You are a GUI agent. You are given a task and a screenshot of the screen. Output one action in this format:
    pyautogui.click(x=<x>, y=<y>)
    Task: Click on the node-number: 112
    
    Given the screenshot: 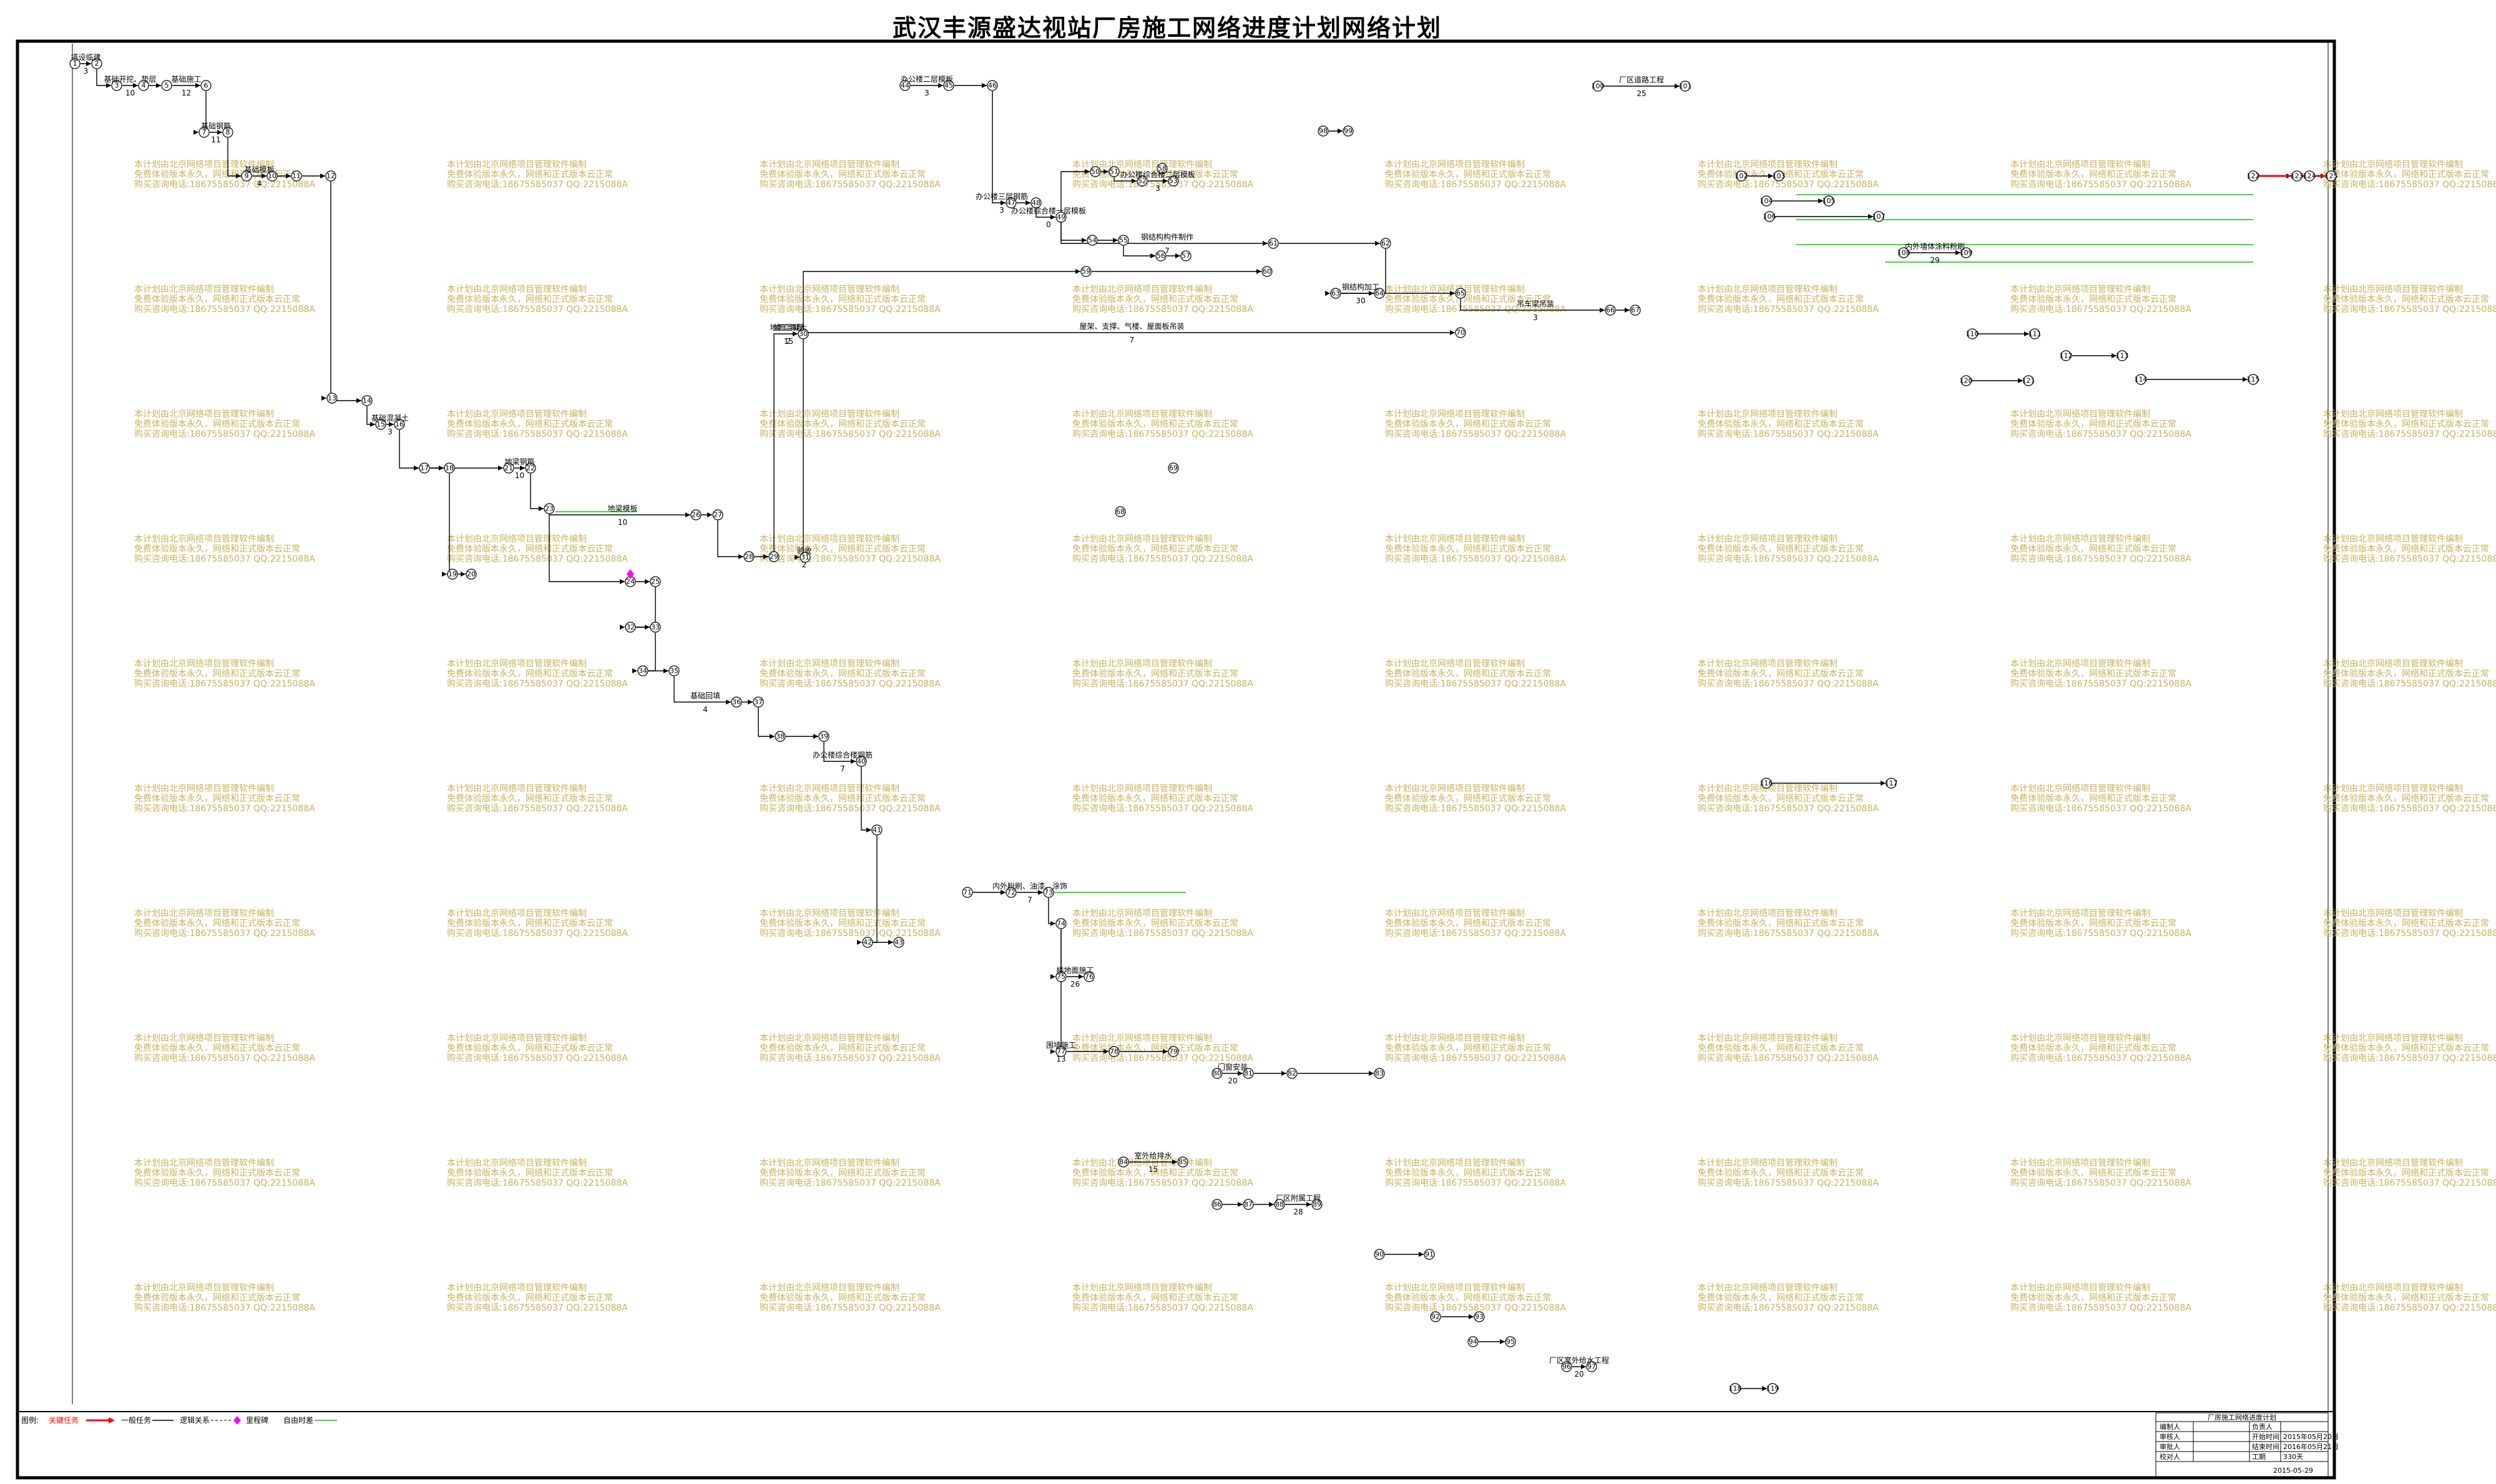 What is the action you would take?
    pyautogui.click(x=2066, y=356)
    